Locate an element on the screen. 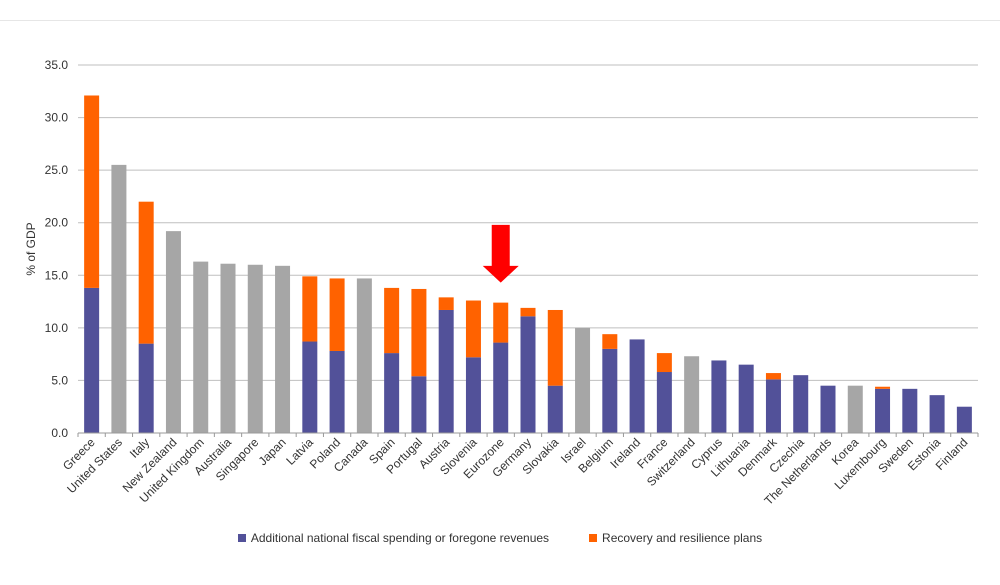  legend-item-recovery: Recovery and resilience plans is located at coordinates (675, 538).